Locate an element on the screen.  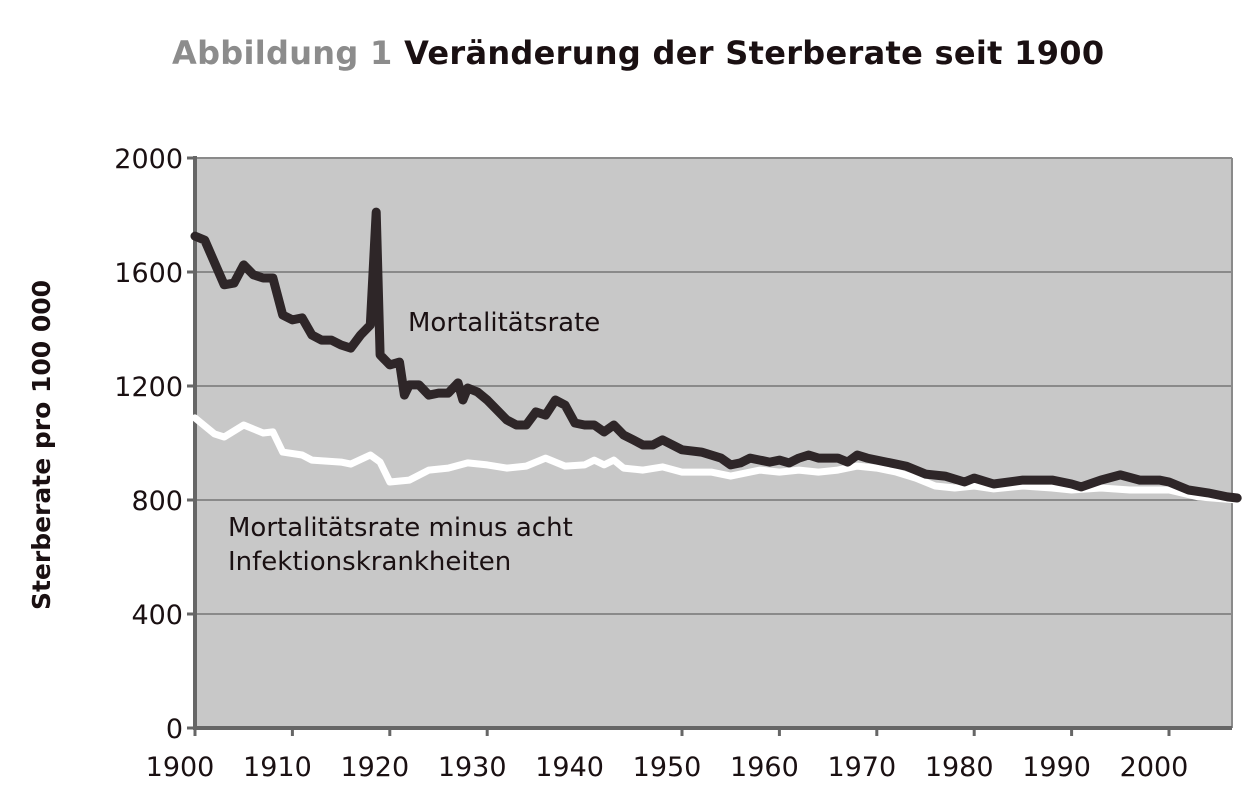
x-tick-label: 1910 is located at coordinates (277, 767).